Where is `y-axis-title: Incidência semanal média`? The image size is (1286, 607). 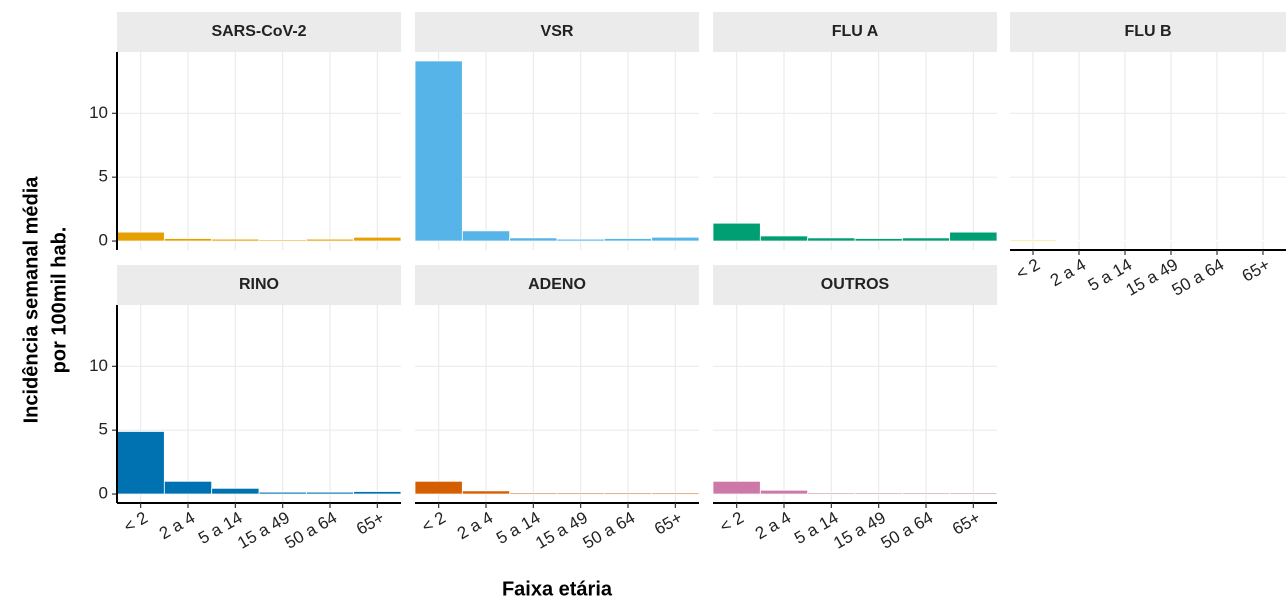
y-axis-title: Incidência semanal média is located at coordinates (31, 300).